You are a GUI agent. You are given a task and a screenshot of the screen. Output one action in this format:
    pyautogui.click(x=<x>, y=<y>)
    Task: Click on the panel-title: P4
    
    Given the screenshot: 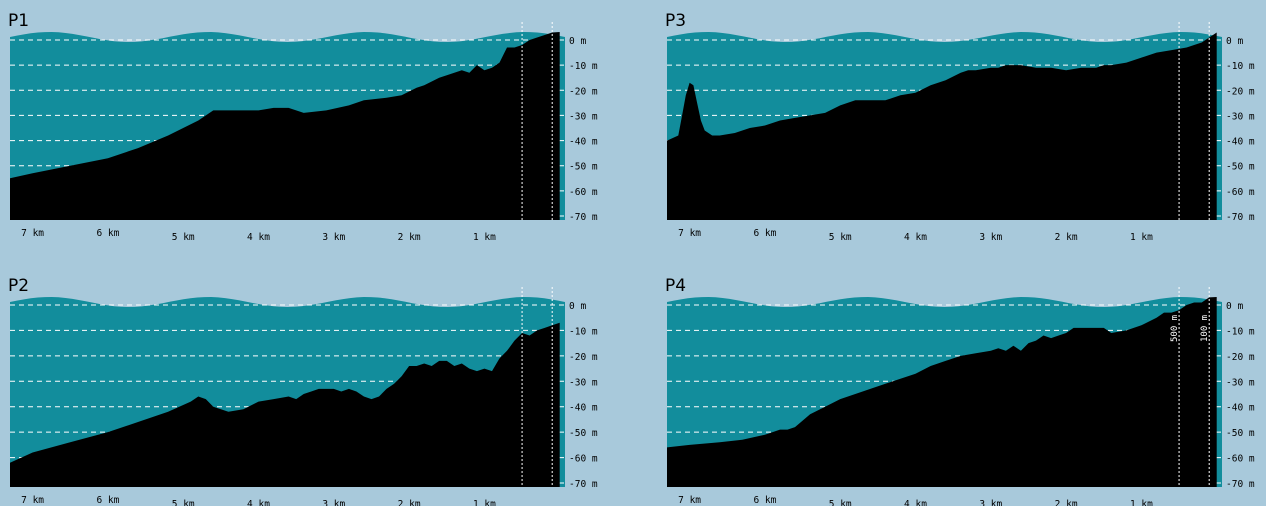 What is the action you would take?
    pyautogui.click(x=675, y=286)
    